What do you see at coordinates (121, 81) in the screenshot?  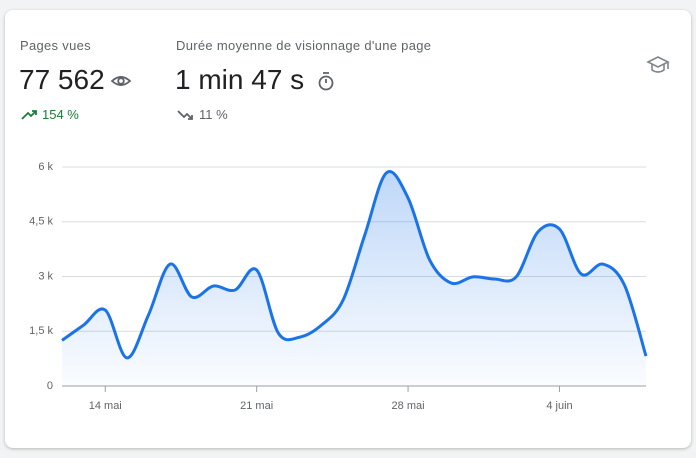 I see `eye-icon` at bounding box center [121, 81].